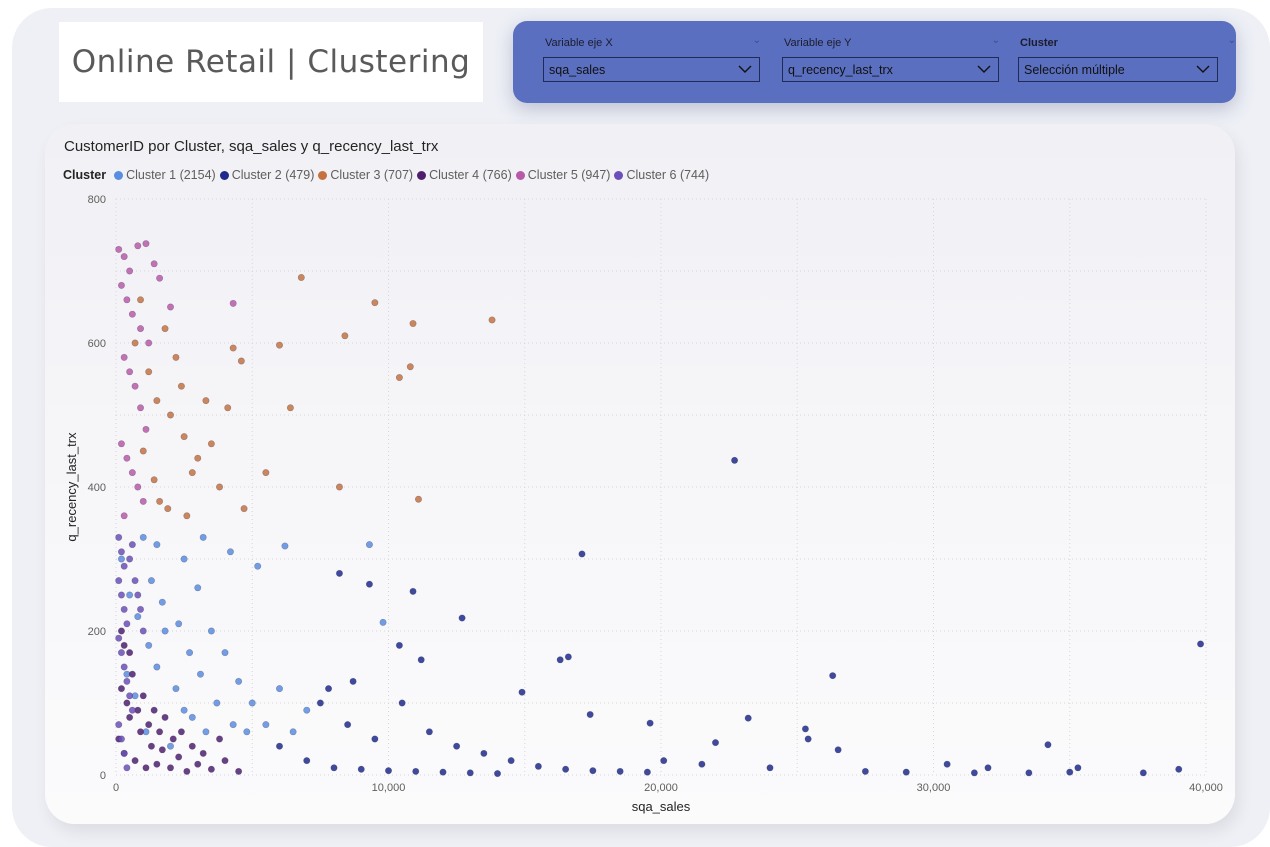  I want to click on y-tick-label: 800, so click(97, 200).